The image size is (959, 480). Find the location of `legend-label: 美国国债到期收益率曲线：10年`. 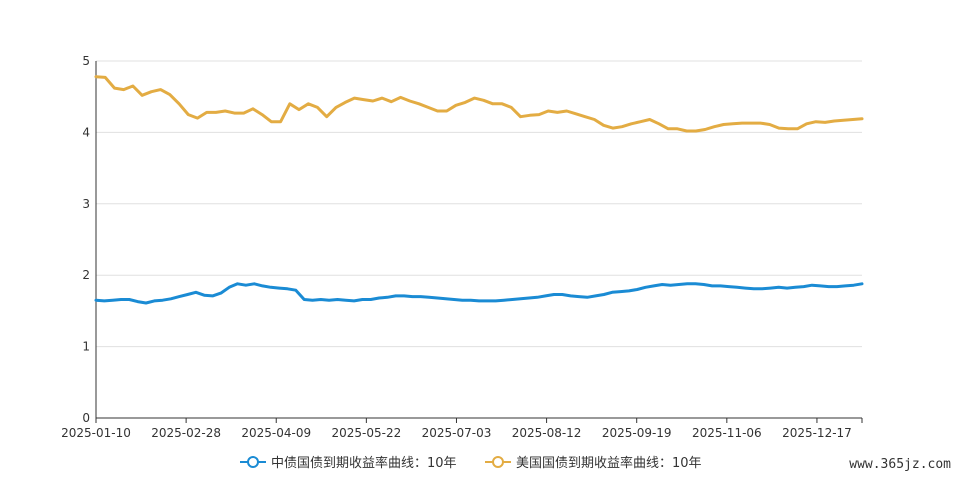

legend-label: 美国国债到期收益率曲线：10年 is located at coordinates (609, 463).